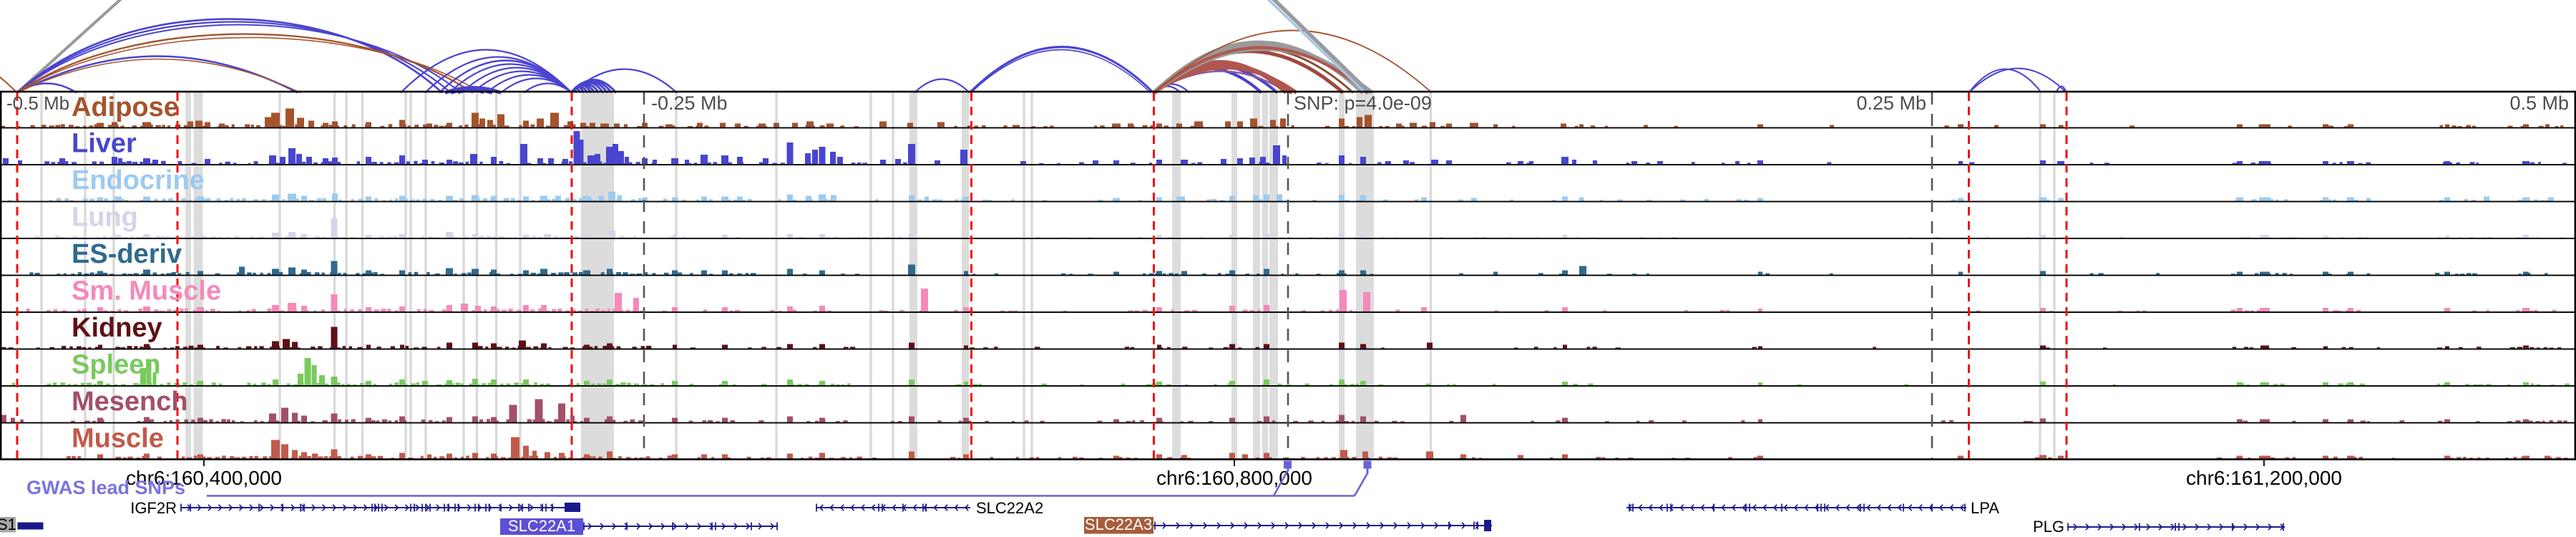 The height and width of the screenshot is (537, 2576). What do you see at coordinates (2048, 527) in the screenshot?
I see `svg-text: PLG` at bounding box center [2048, 527].